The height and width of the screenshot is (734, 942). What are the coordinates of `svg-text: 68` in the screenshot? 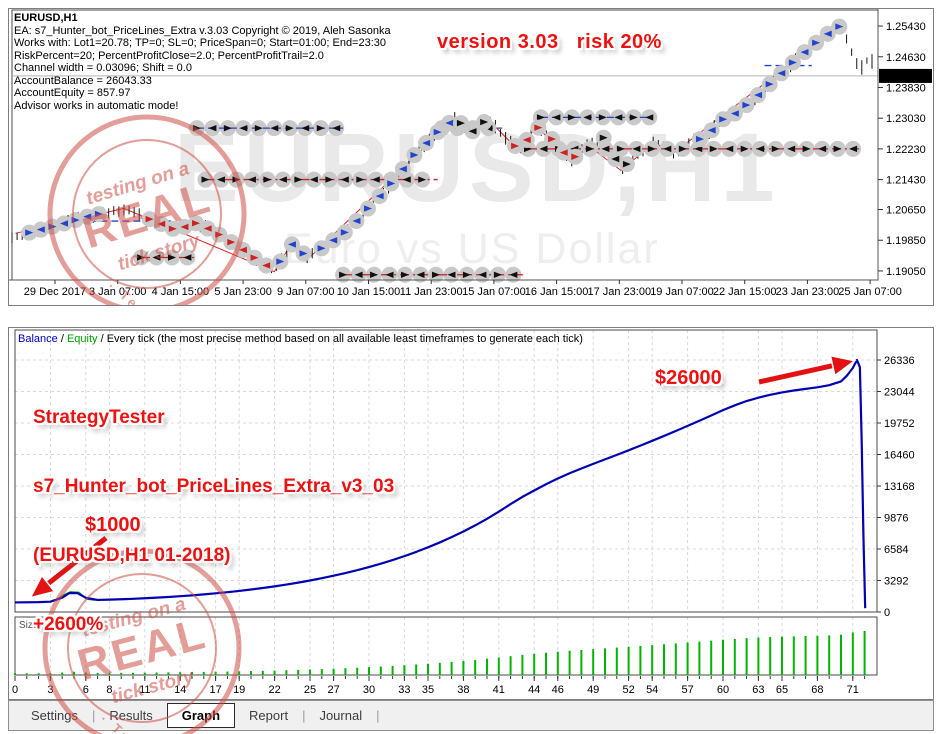 It's located at (817, 690).